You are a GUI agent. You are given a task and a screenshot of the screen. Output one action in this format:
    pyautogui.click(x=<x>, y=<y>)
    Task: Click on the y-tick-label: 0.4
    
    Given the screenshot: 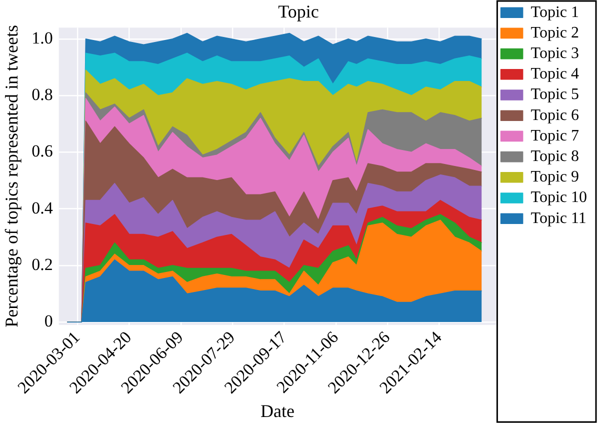 What is the action you would take?
    pyautogui.click(x=43, y=208)
    